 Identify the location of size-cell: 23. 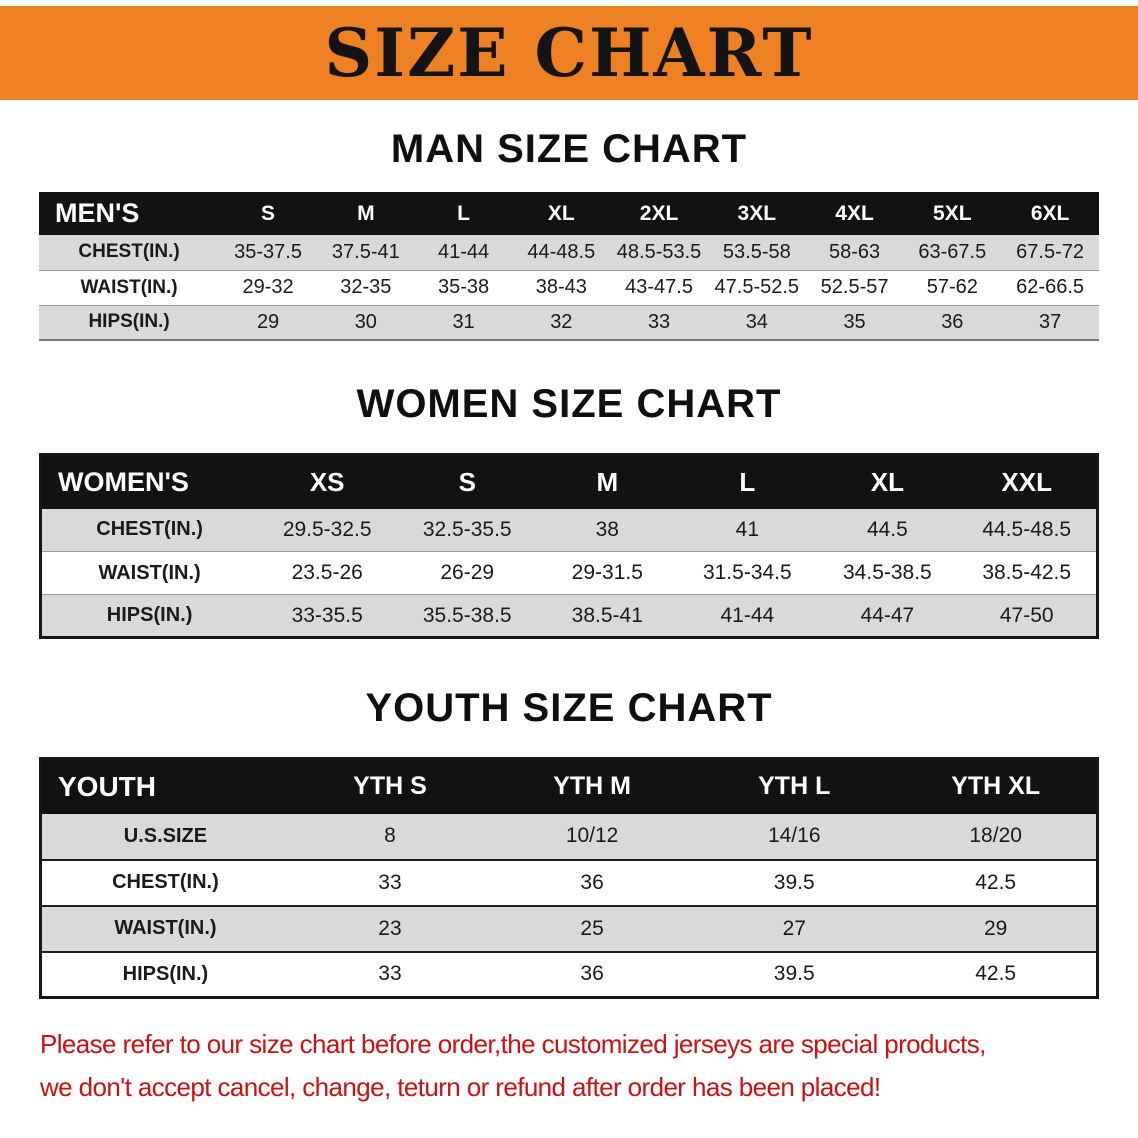
(390, 928).